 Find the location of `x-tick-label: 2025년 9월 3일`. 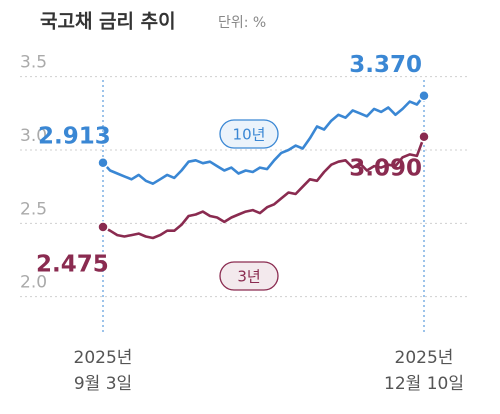

x-tick-label: 2025년 9월 3일 is located at coordinates (103, 371).